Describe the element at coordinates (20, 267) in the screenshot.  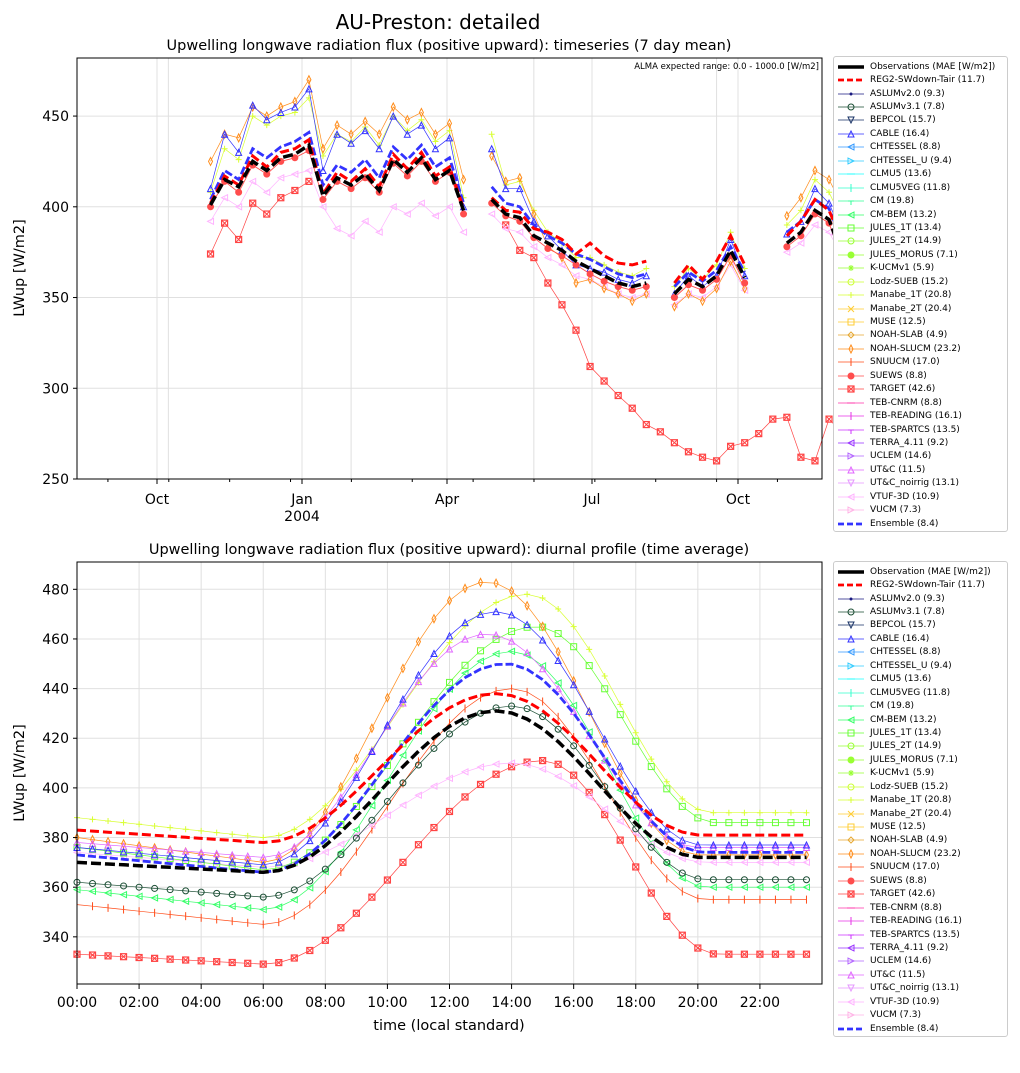
I see `timeseries-ylabel: LWup [W/m2]` at that location.